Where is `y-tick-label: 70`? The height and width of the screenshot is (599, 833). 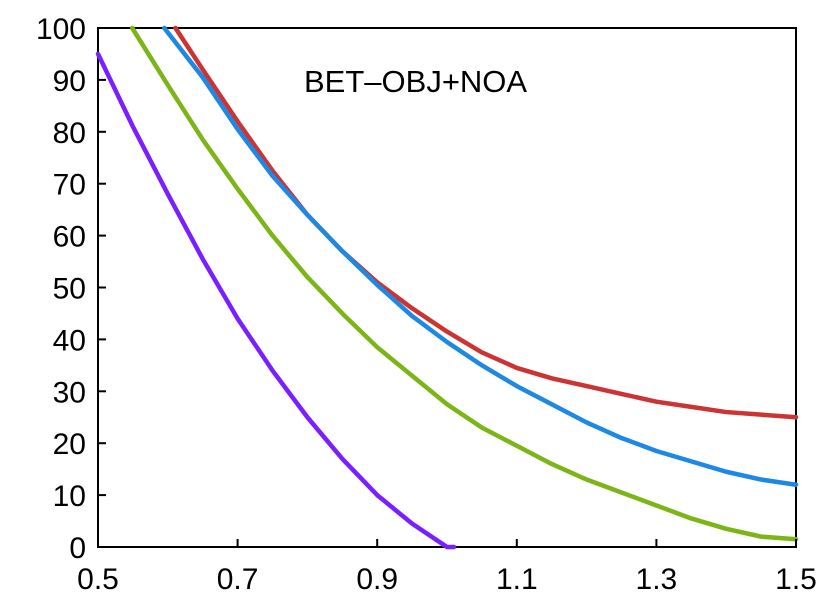 y-tick-label: 70 is located at coordinates (69, 185).